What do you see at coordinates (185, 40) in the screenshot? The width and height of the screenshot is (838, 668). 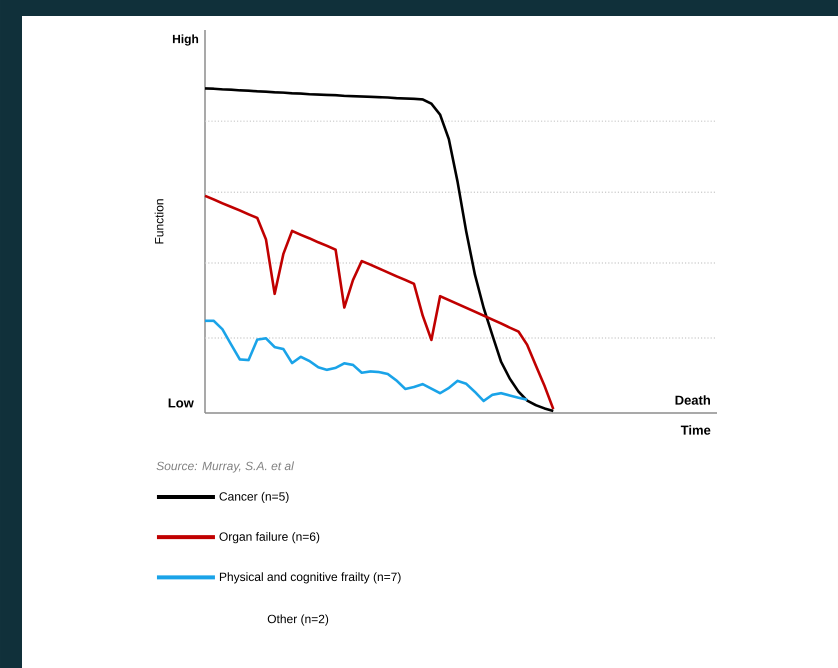 I see `text: High` at bounding box center [185, 40].